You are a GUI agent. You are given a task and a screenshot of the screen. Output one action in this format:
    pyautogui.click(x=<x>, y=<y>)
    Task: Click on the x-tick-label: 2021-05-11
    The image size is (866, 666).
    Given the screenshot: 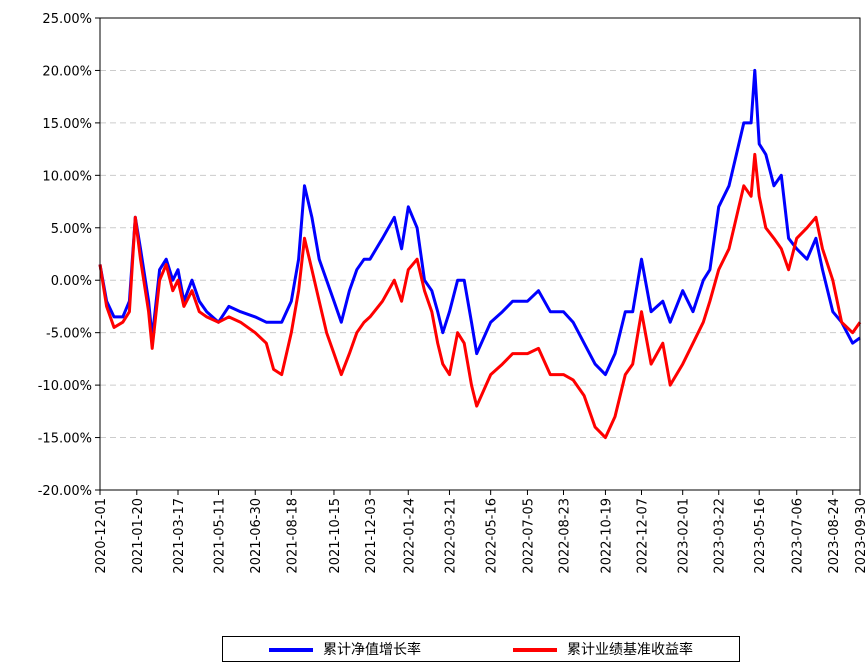 What is the action you would take?
    pyautogui.click(x=219, y=536)
    